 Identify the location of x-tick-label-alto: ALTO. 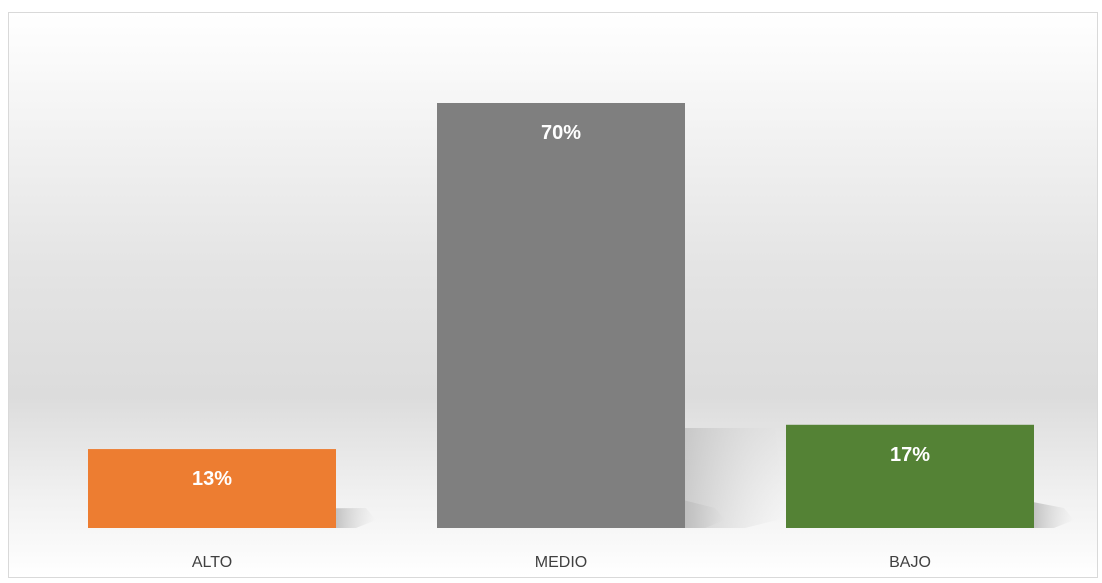
(212, 562).